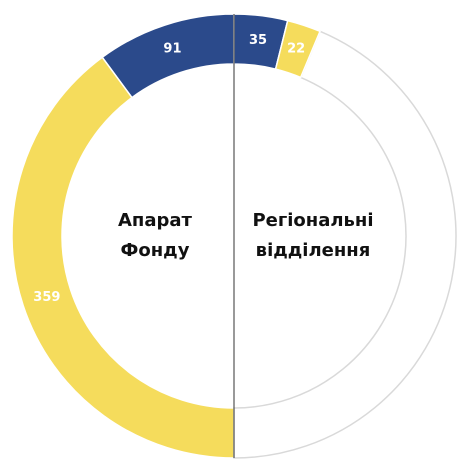  I want to click on value-label: 91, so click(172, 48).